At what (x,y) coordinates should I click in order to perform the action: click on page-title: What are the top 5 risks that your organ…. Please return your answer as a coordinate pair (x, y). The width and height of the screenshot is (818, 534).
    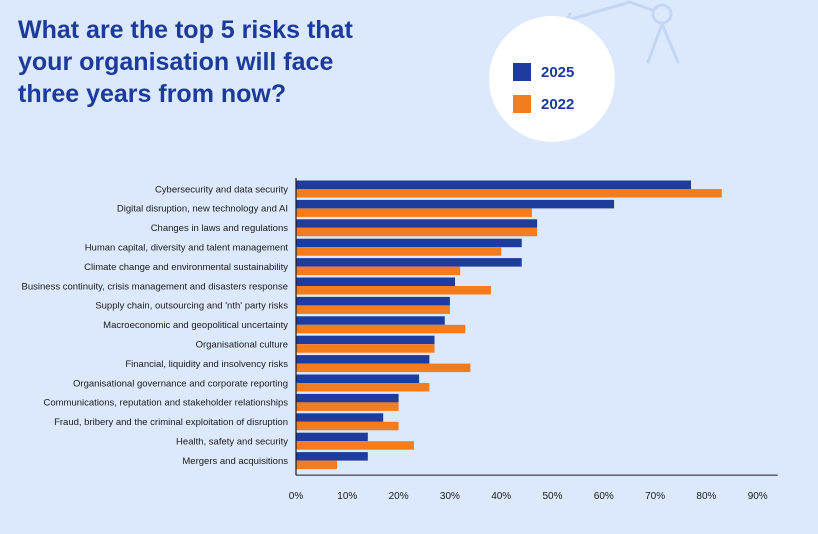
    Looking at the image, I should click on (185, 62).